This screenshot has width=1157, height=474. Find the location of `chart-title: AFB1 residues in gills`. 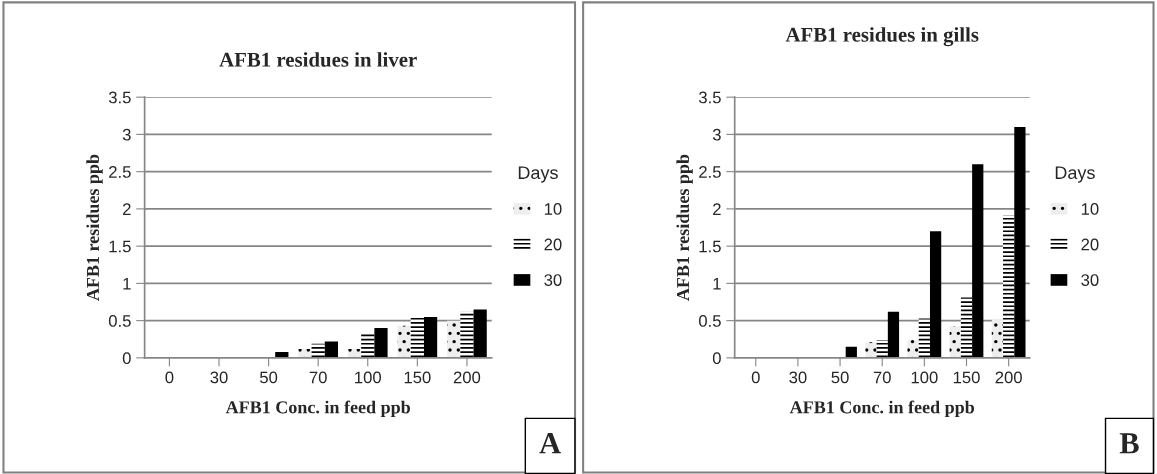

chart-title: AFB1 residues in gills is located at coordinates (882, 37).